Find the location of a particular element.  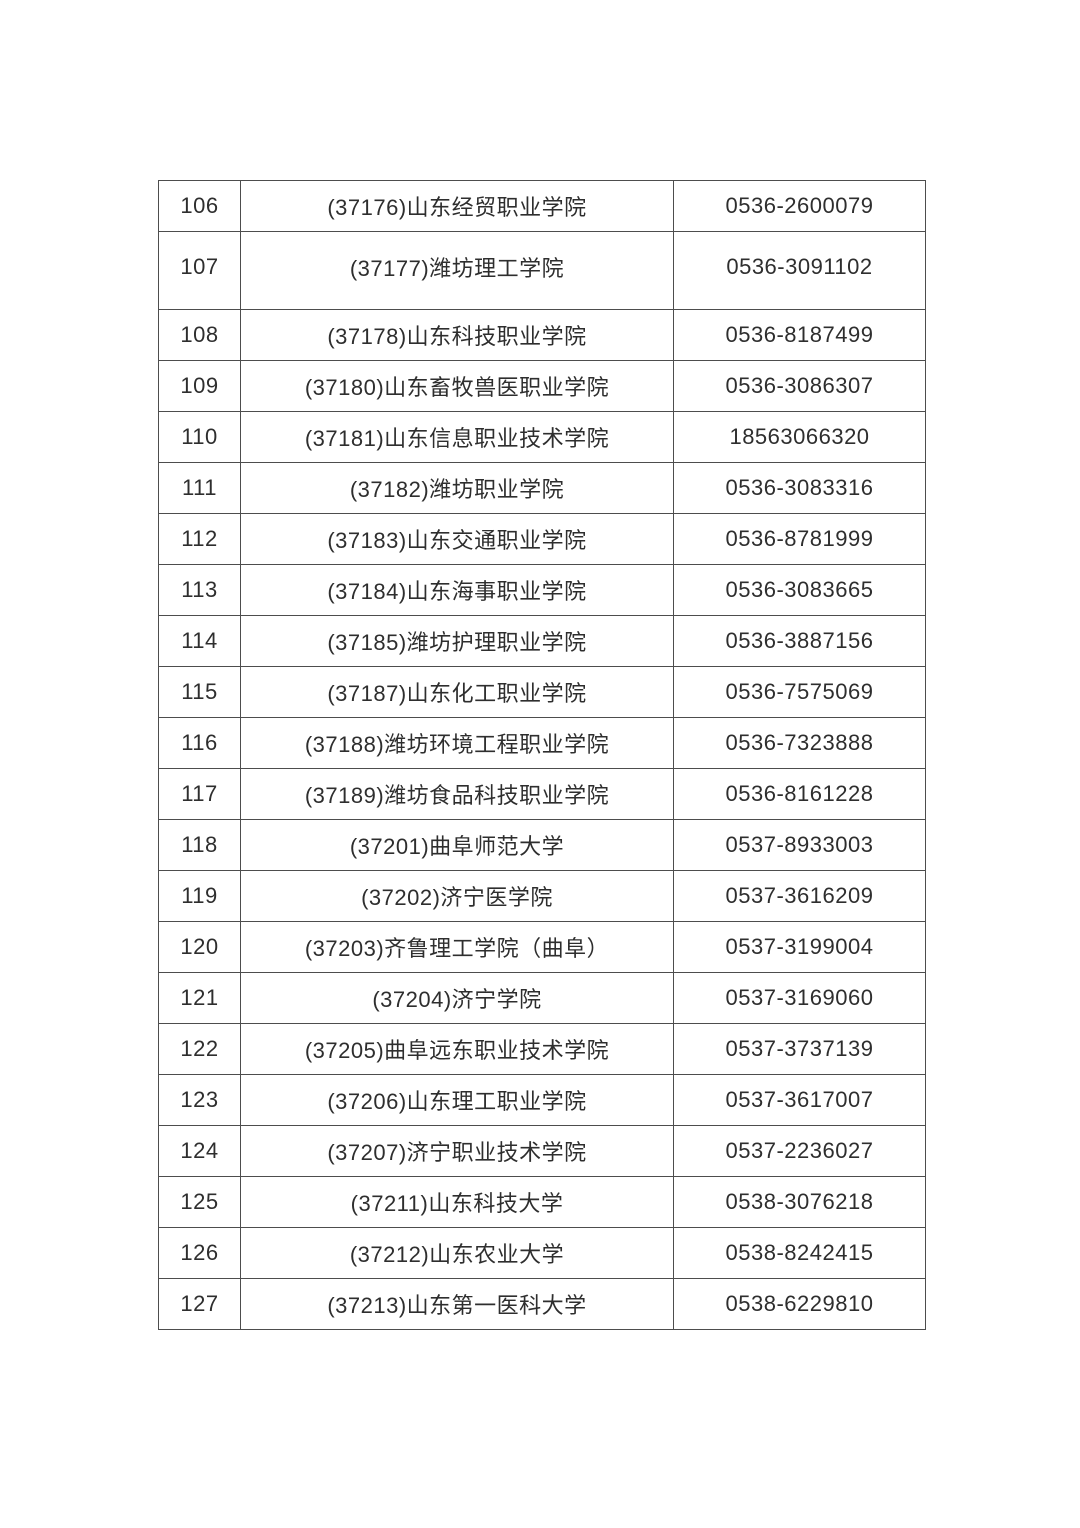

phone-cell: 0536-7575069 is located at coordinates (799, 692).